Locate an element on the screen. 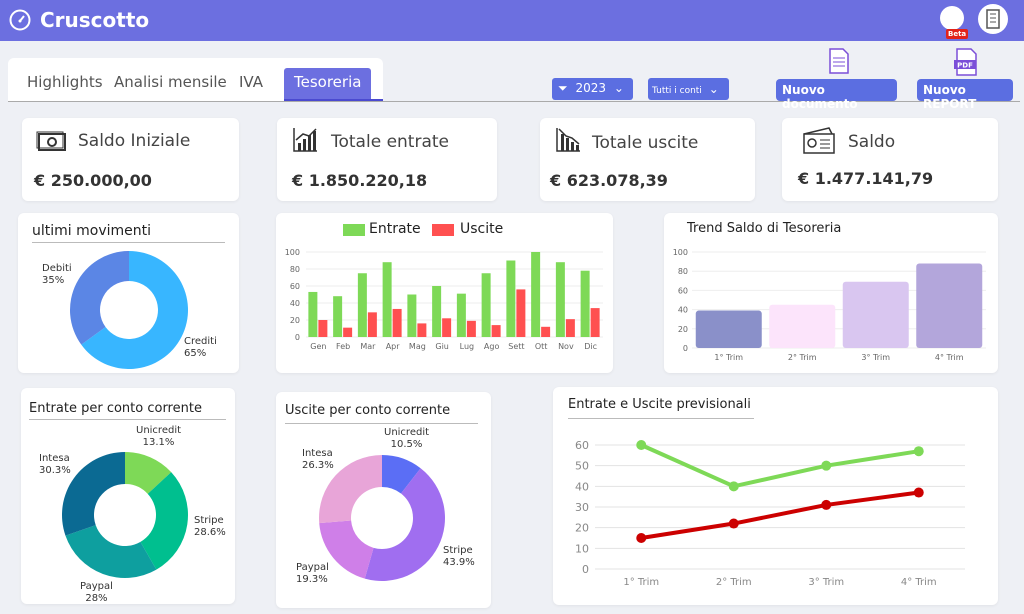 This screenshot has width=1024, height=614. new-document-button: Nuovo documento is located at coordinates (836, 95).